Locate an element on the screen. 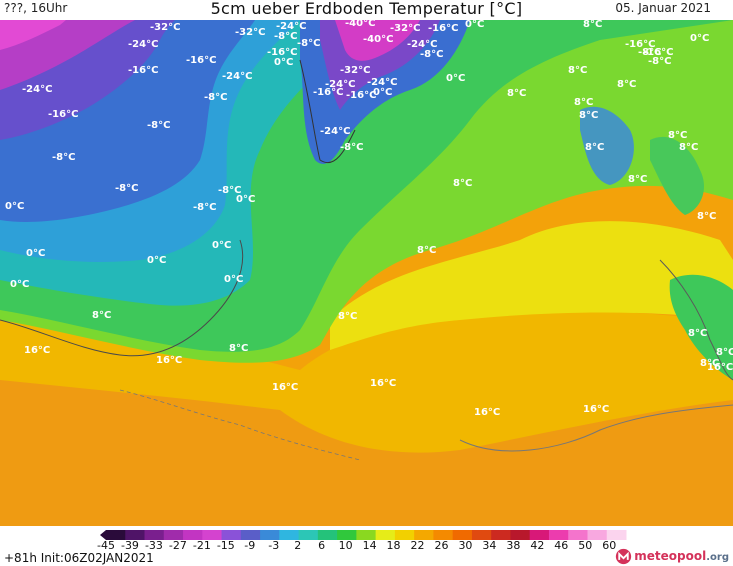 The image size is (733, 566). map-date: 05. Januar 2021 is located at coordinates (663, 8).